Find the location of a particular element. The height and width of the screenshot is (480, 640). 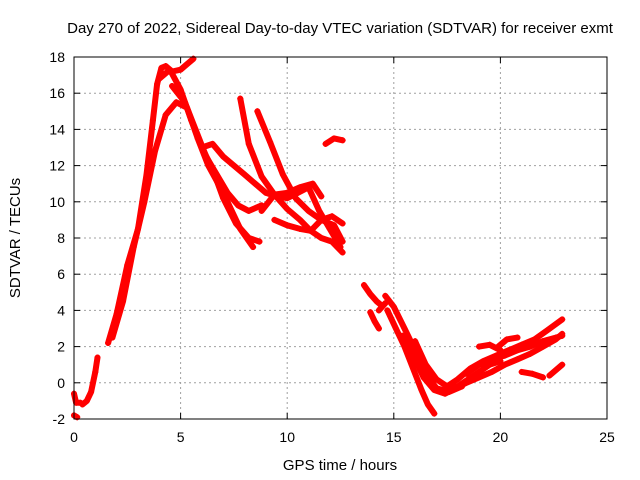

x-tick-label: 20 is located at coordinates (501, 437).